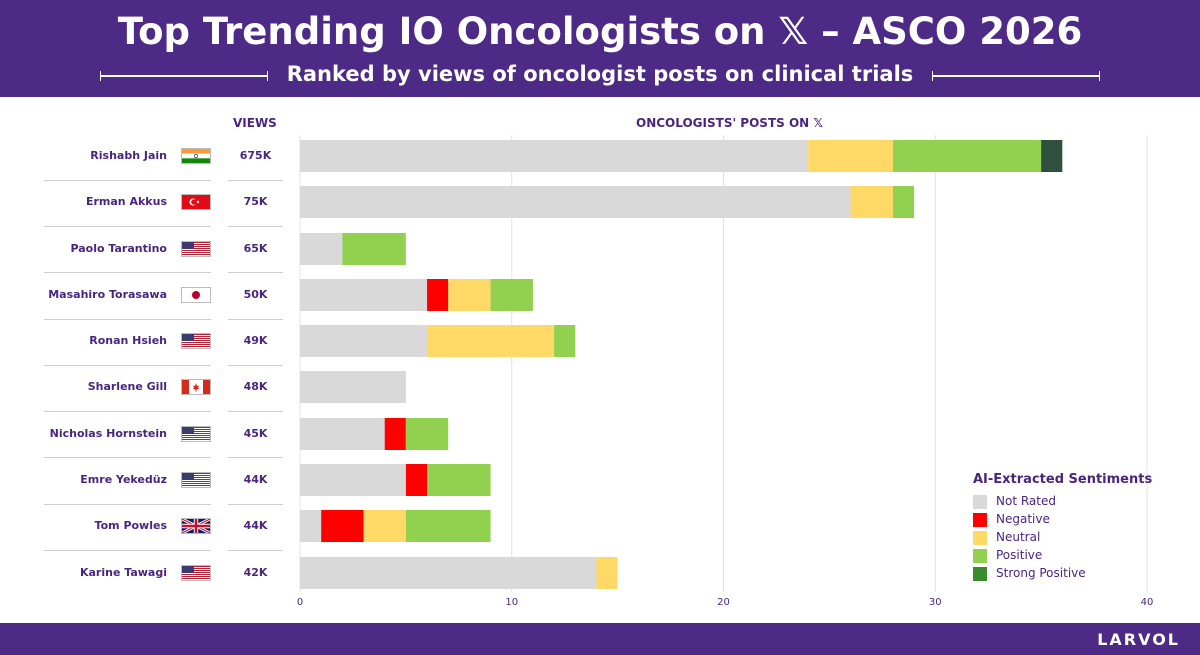  Describe the element at coordinates (255, 433) in the screenshot. I see `views-value: 45K` at that location.